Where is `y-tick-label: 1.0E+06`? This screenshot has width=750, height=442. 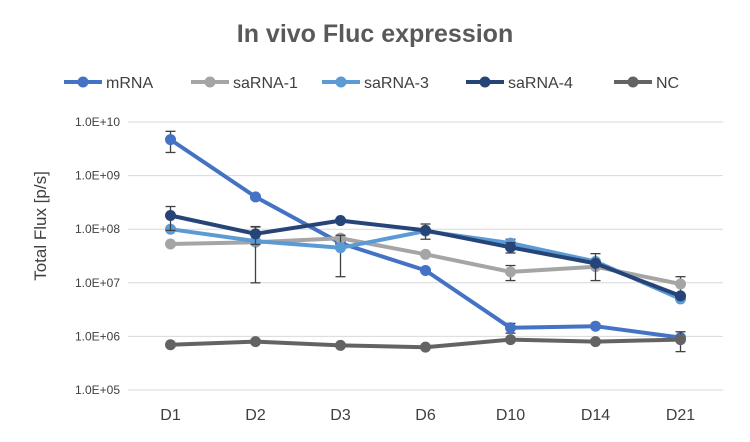 y-tick-label: 1.0E+06 is located at coordinates (97, 336).